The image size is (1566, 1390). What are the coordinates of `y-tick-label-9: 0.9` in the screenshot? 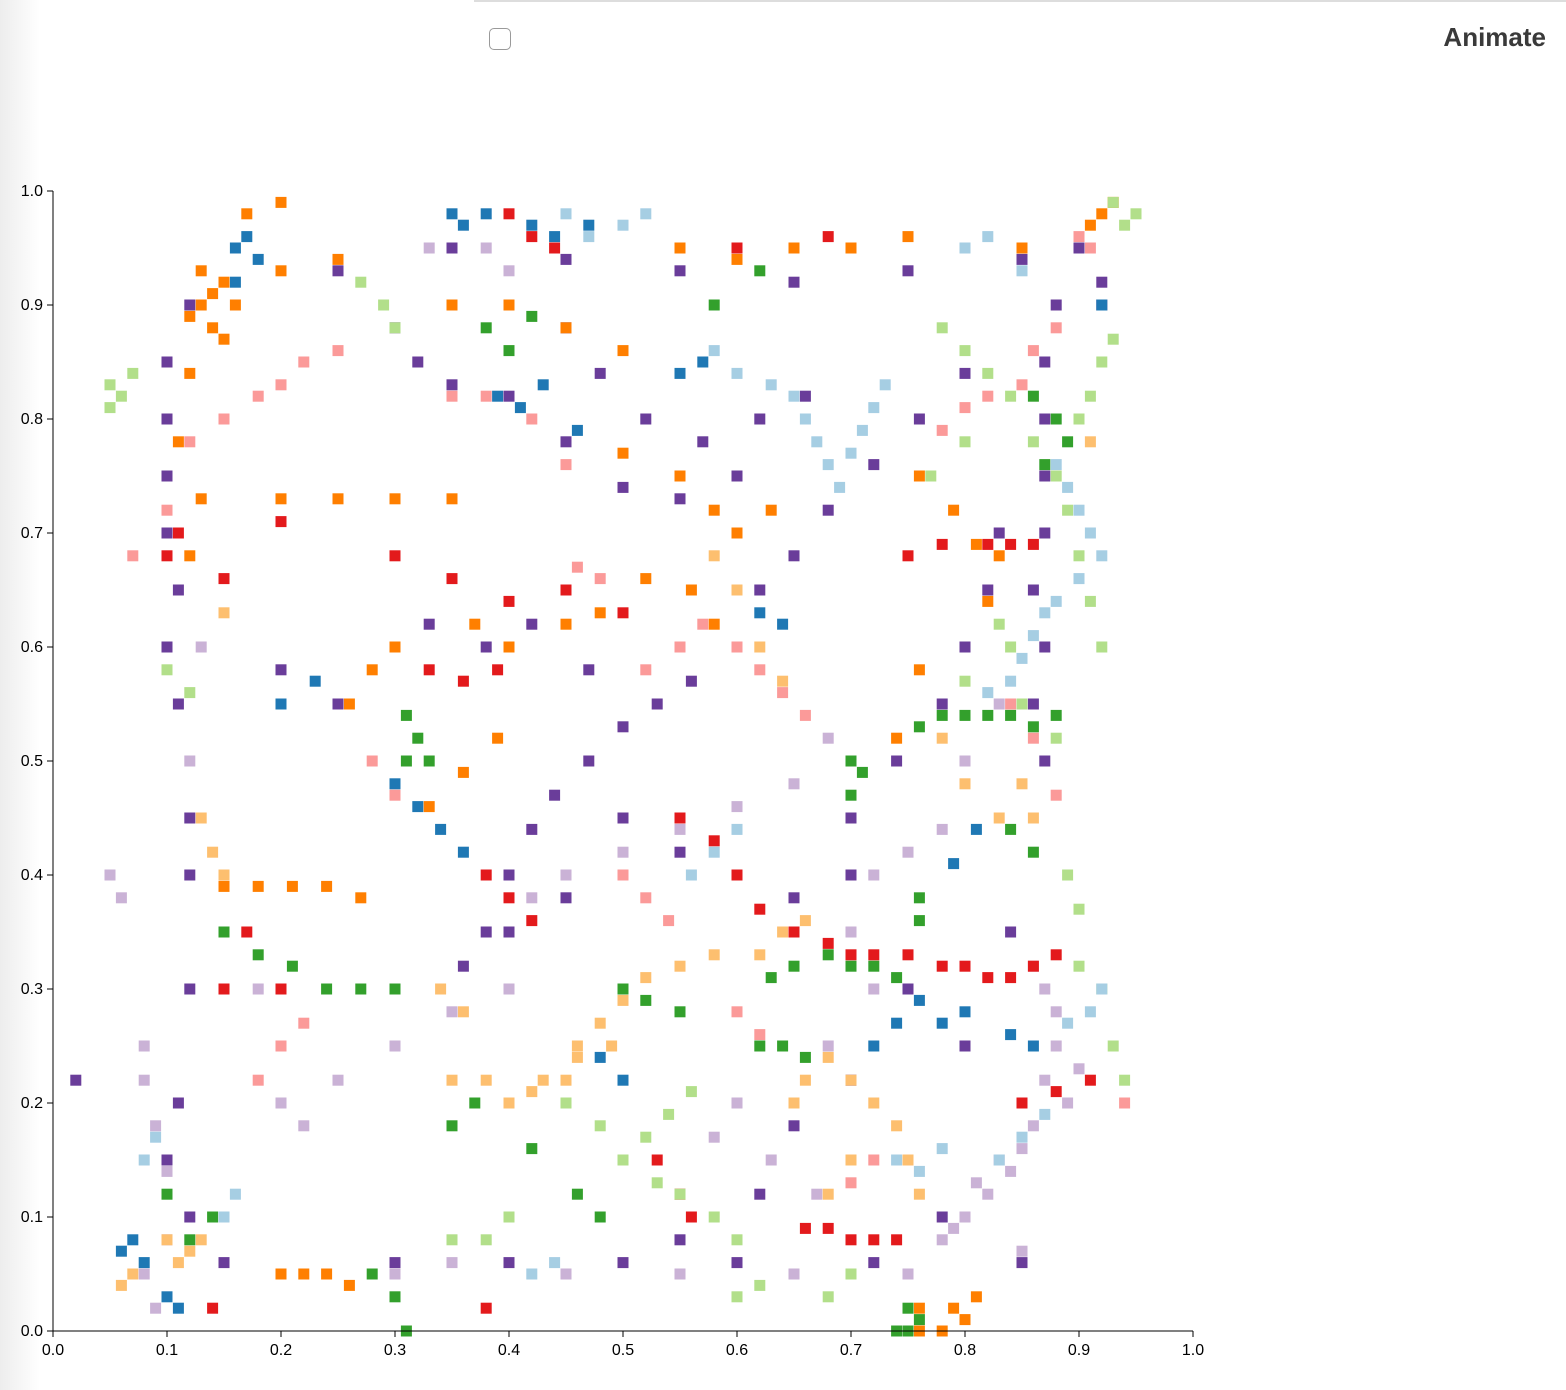 It's located at (32, 305).